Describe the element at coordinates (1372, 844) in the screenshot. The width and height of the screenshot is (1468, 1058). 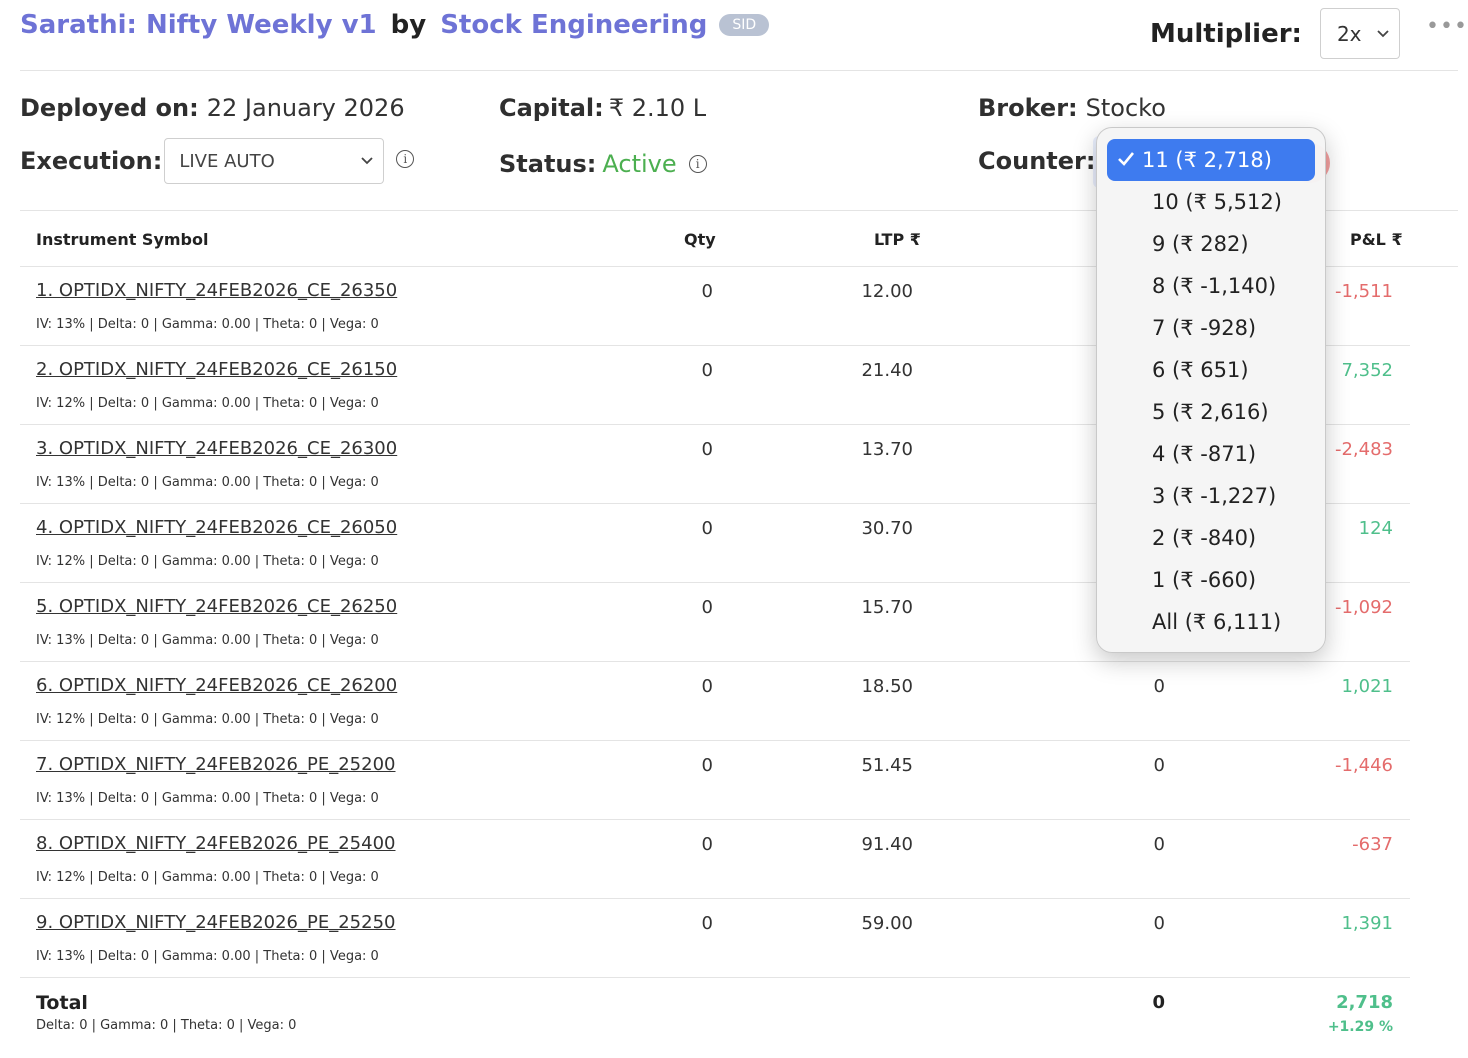
I see `pnl-cell: -637` at that location.